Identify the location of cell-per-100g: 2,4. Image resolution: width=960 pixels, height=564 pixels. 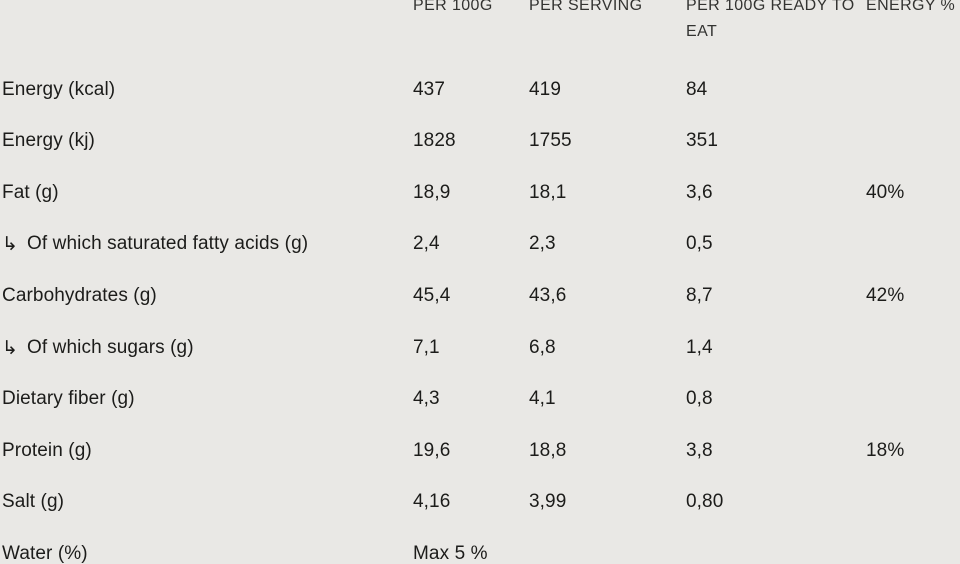
(426, 244).